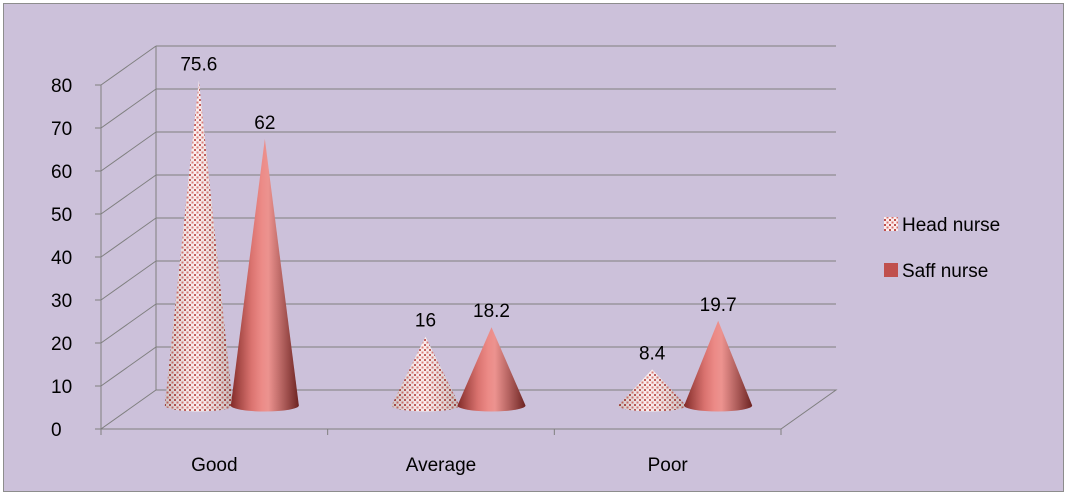 The image size is (1068, 497). I want to click on y-tick-label: 0, so click(56, 430).